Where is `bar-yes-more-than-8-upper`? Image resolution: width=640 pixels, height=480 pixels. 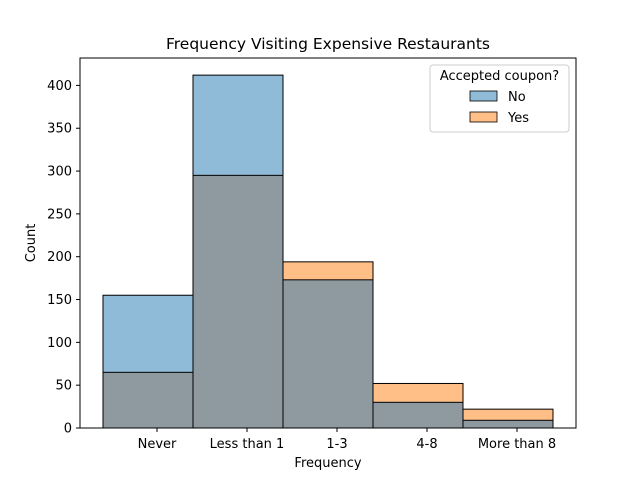
bar-yes-more-than-8-upper is located at coordinates (508, 415).